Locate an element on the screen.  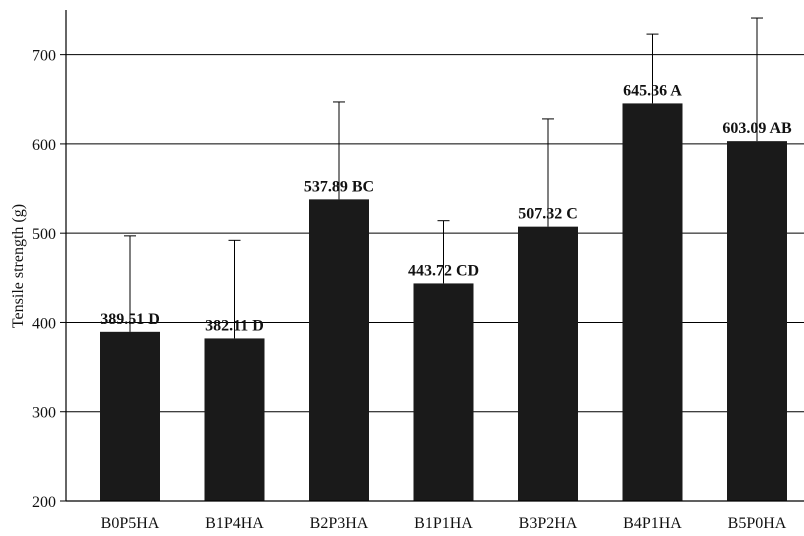
data-label: 537.89 BC is located at coordinates (339, 186).